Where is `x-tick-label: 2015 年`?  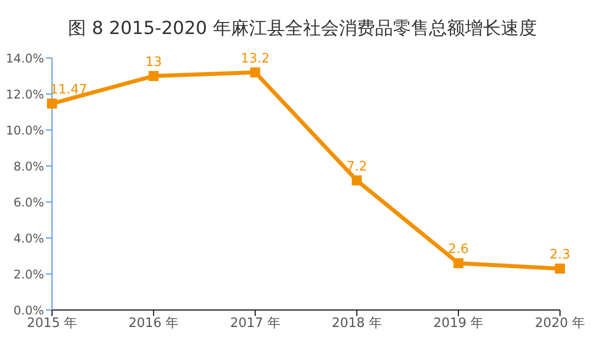 x-tick-label: 2015 年 is located at coordinates (52, 324).